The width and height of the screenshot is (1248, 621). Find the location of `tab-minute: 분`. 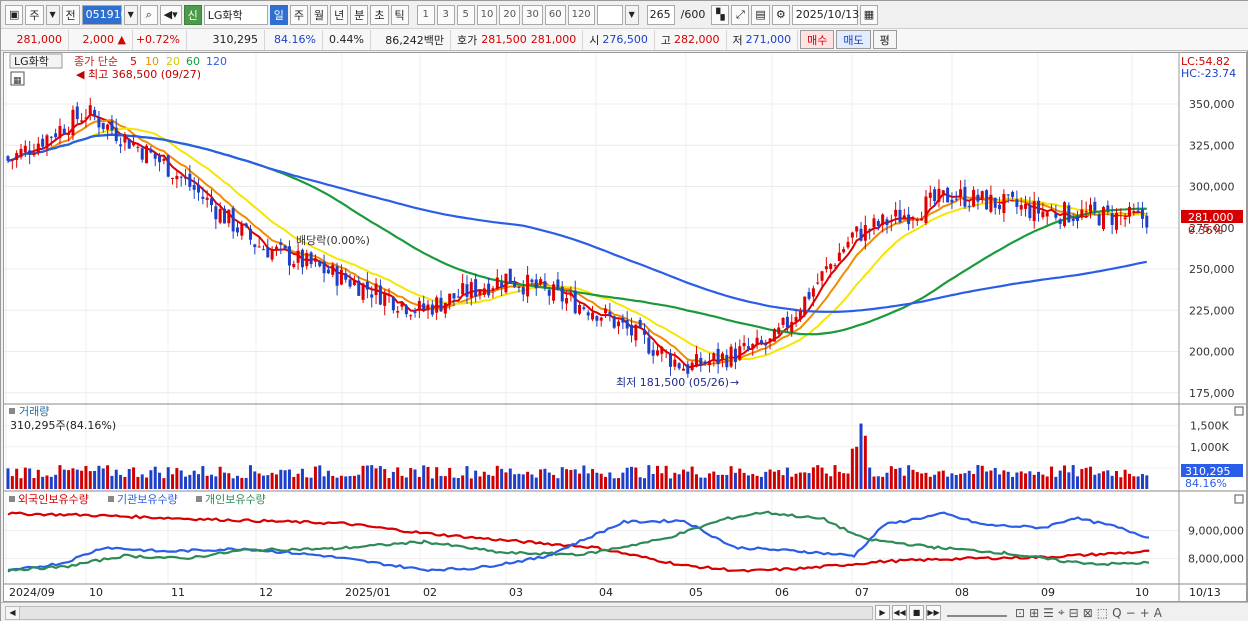

tab-minute: 분 is located at coordinates (359, 14).